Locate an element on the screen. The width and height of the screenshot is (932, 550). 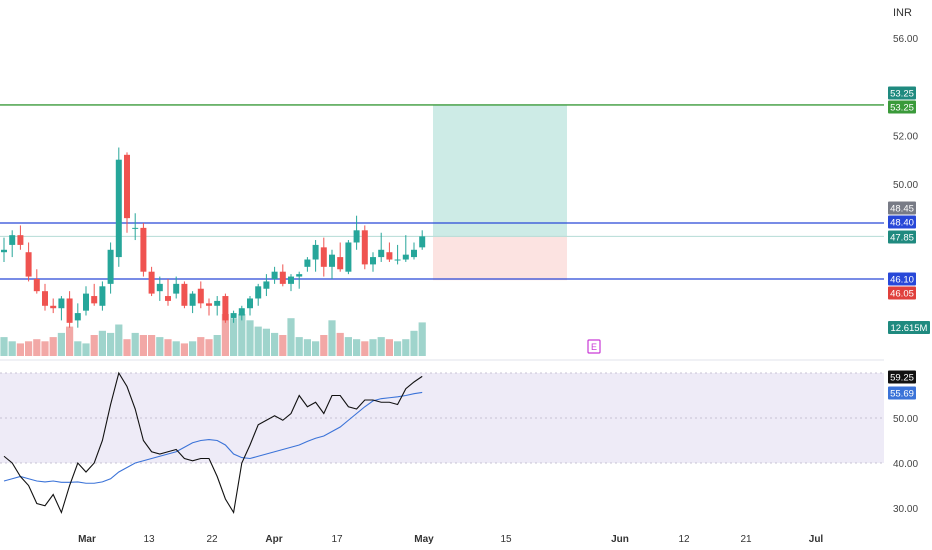
time-tick-label: 22 is located at coordinates (212, 539).